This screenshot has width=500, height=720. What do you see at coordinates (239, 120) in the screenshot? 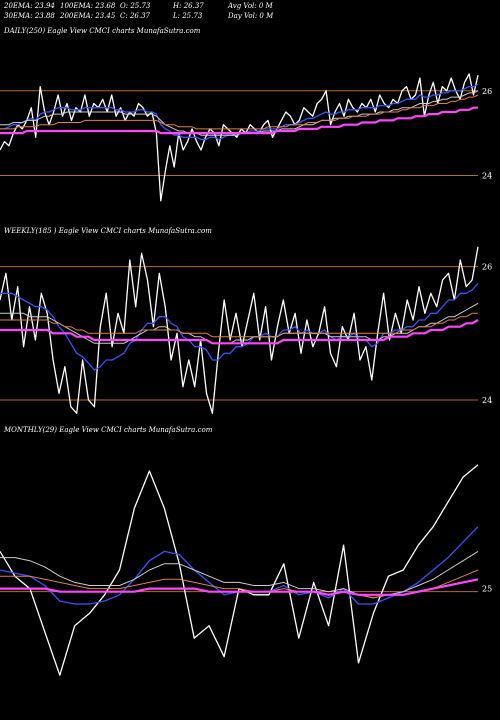
I see `daily-ema-long-line` at bounding box center [239, 120].